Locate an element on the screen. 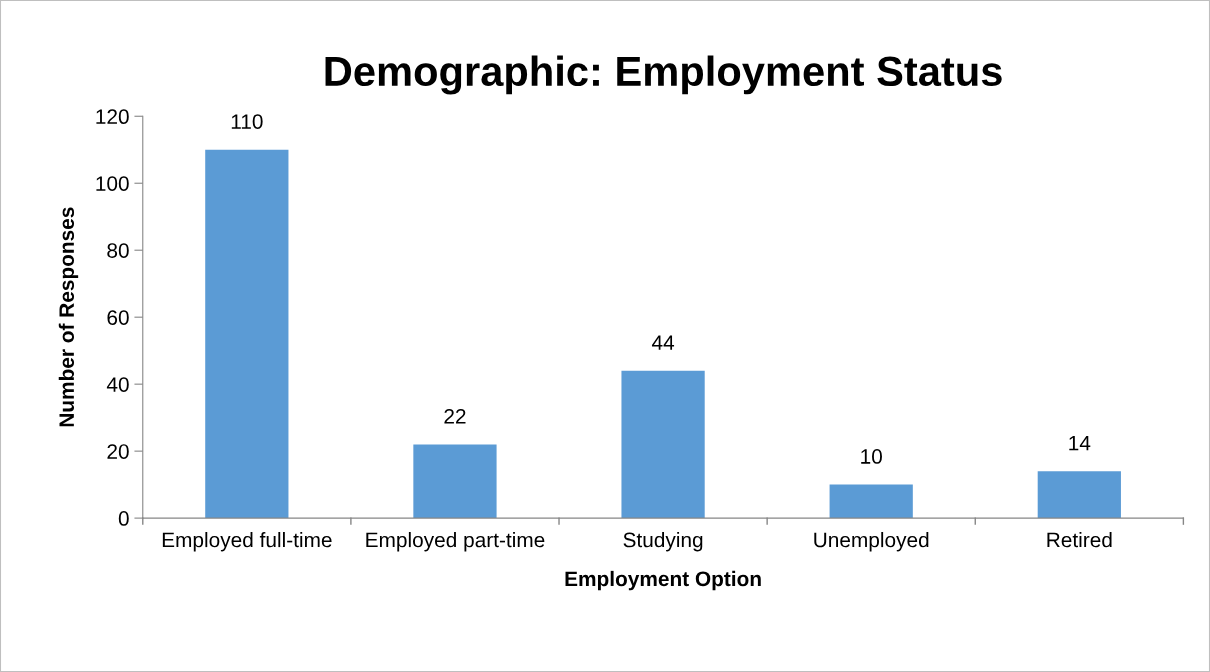  x-tick-label: Employed full-time is located at coordinates (247, 542).